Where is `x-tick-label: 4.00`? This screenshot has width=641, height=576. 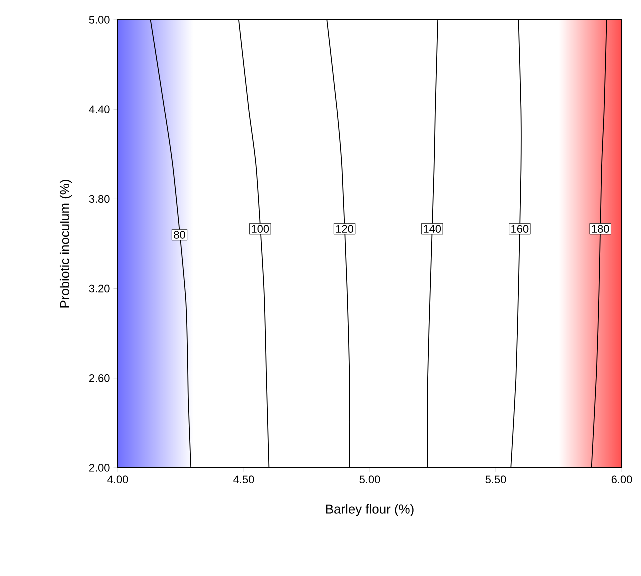 x-tick-label: 4.00 is located at coordinates (118, 480).